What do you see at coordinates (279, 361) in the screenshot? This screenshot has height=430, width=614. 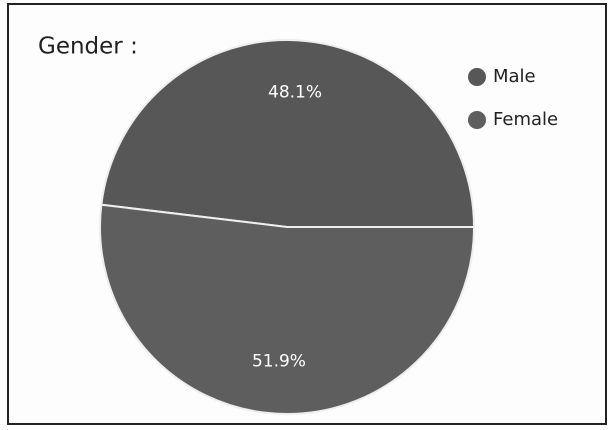 I see `data-label: 51.9%` at bounding box center [279, 361].